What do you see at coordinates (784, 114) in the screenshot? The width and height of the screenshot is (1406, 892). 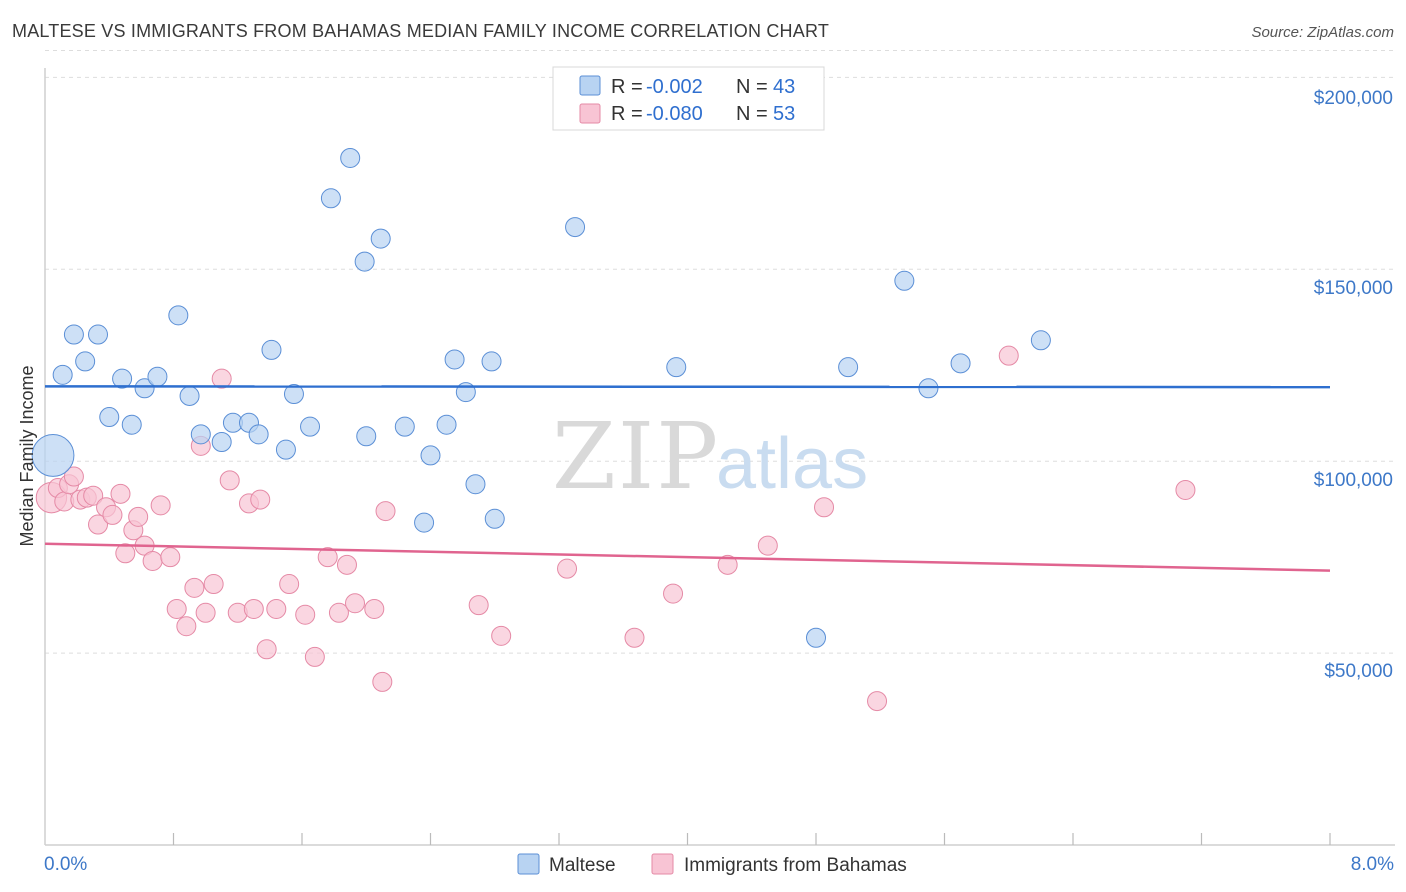 I see `legend-n-value: 53` at bounding box center [784, 114].